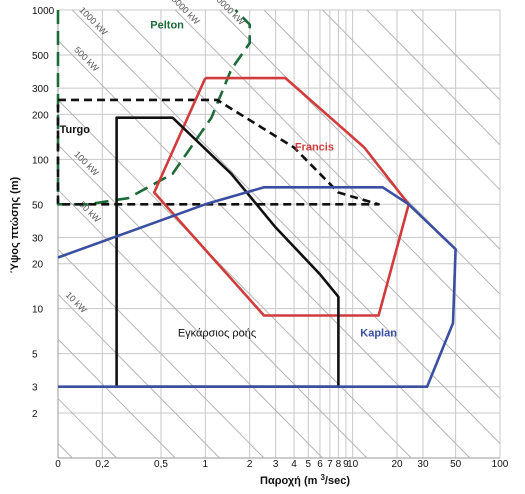 Image resolution: width=525 pixels, height=494 pixels. Describe the element at coordinates (217, 334) in the screenshot. I see `region-label: Εγκάρσιος ροής` at that location.